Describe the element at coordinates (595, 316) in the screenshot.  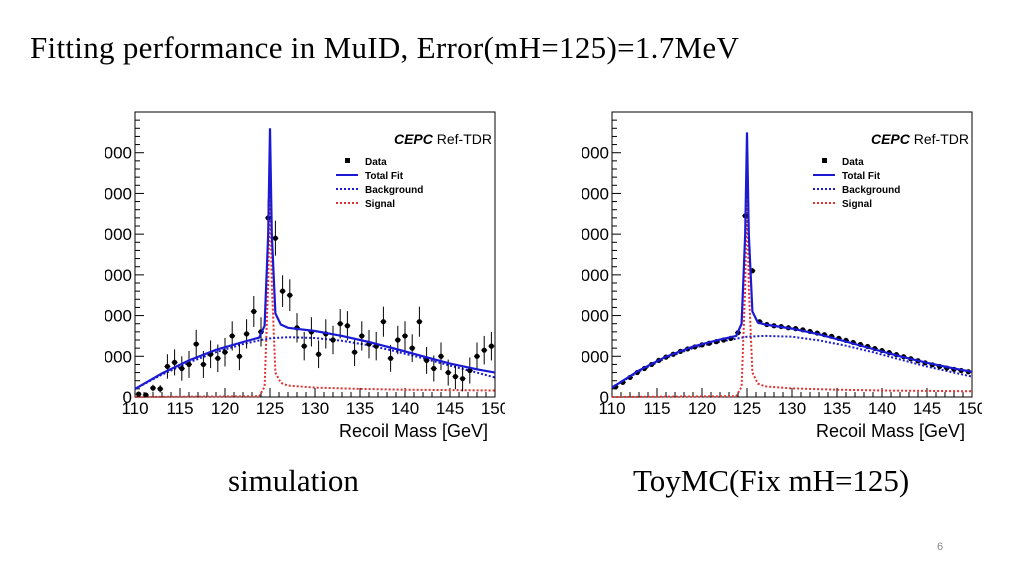
I see `y-tick-label: 20000` at that location.